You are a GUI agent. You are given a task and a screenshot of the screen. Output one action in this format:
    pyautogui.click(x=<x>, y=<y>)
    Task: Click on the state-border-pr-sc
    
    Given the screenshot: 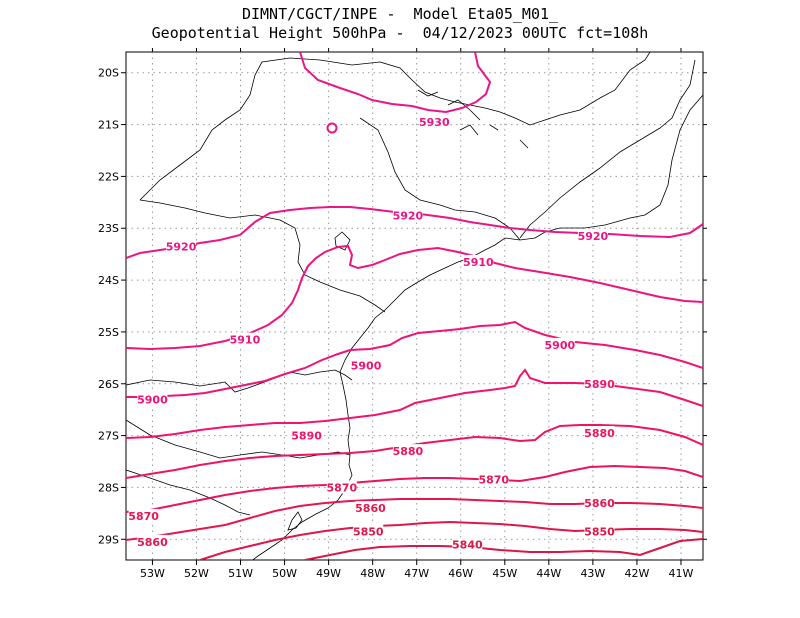 What is the action you would take?
    pyautogui.click(x=239, y=381)
    